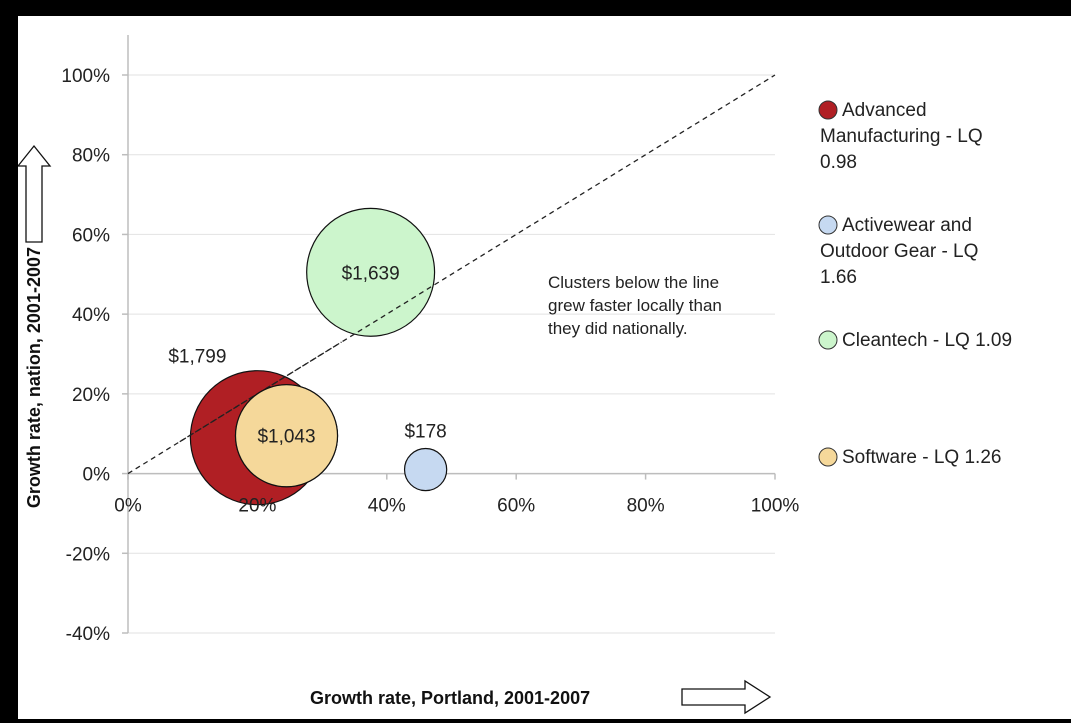 The width and height of the screenshot is (1071, 723). I want to click on x-tick-label: 40%, so click(387, 506).